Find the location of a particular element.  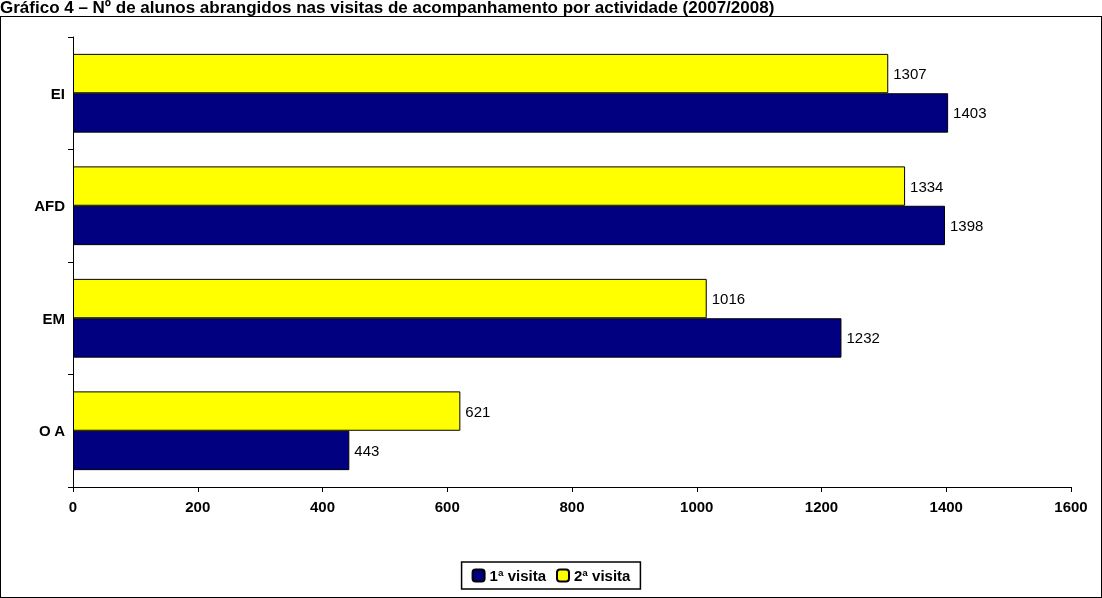

legend-label: 1ª visita is located at coordinates (518, 575).